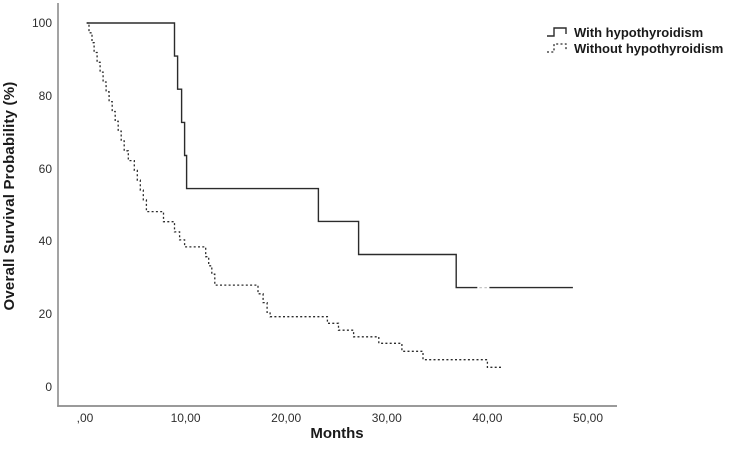 The height and width of the screenshot is (456, 749). Describe the element at coordinates (45, 168) in the screenshot. I see `y-tick-label: 60` at that location.